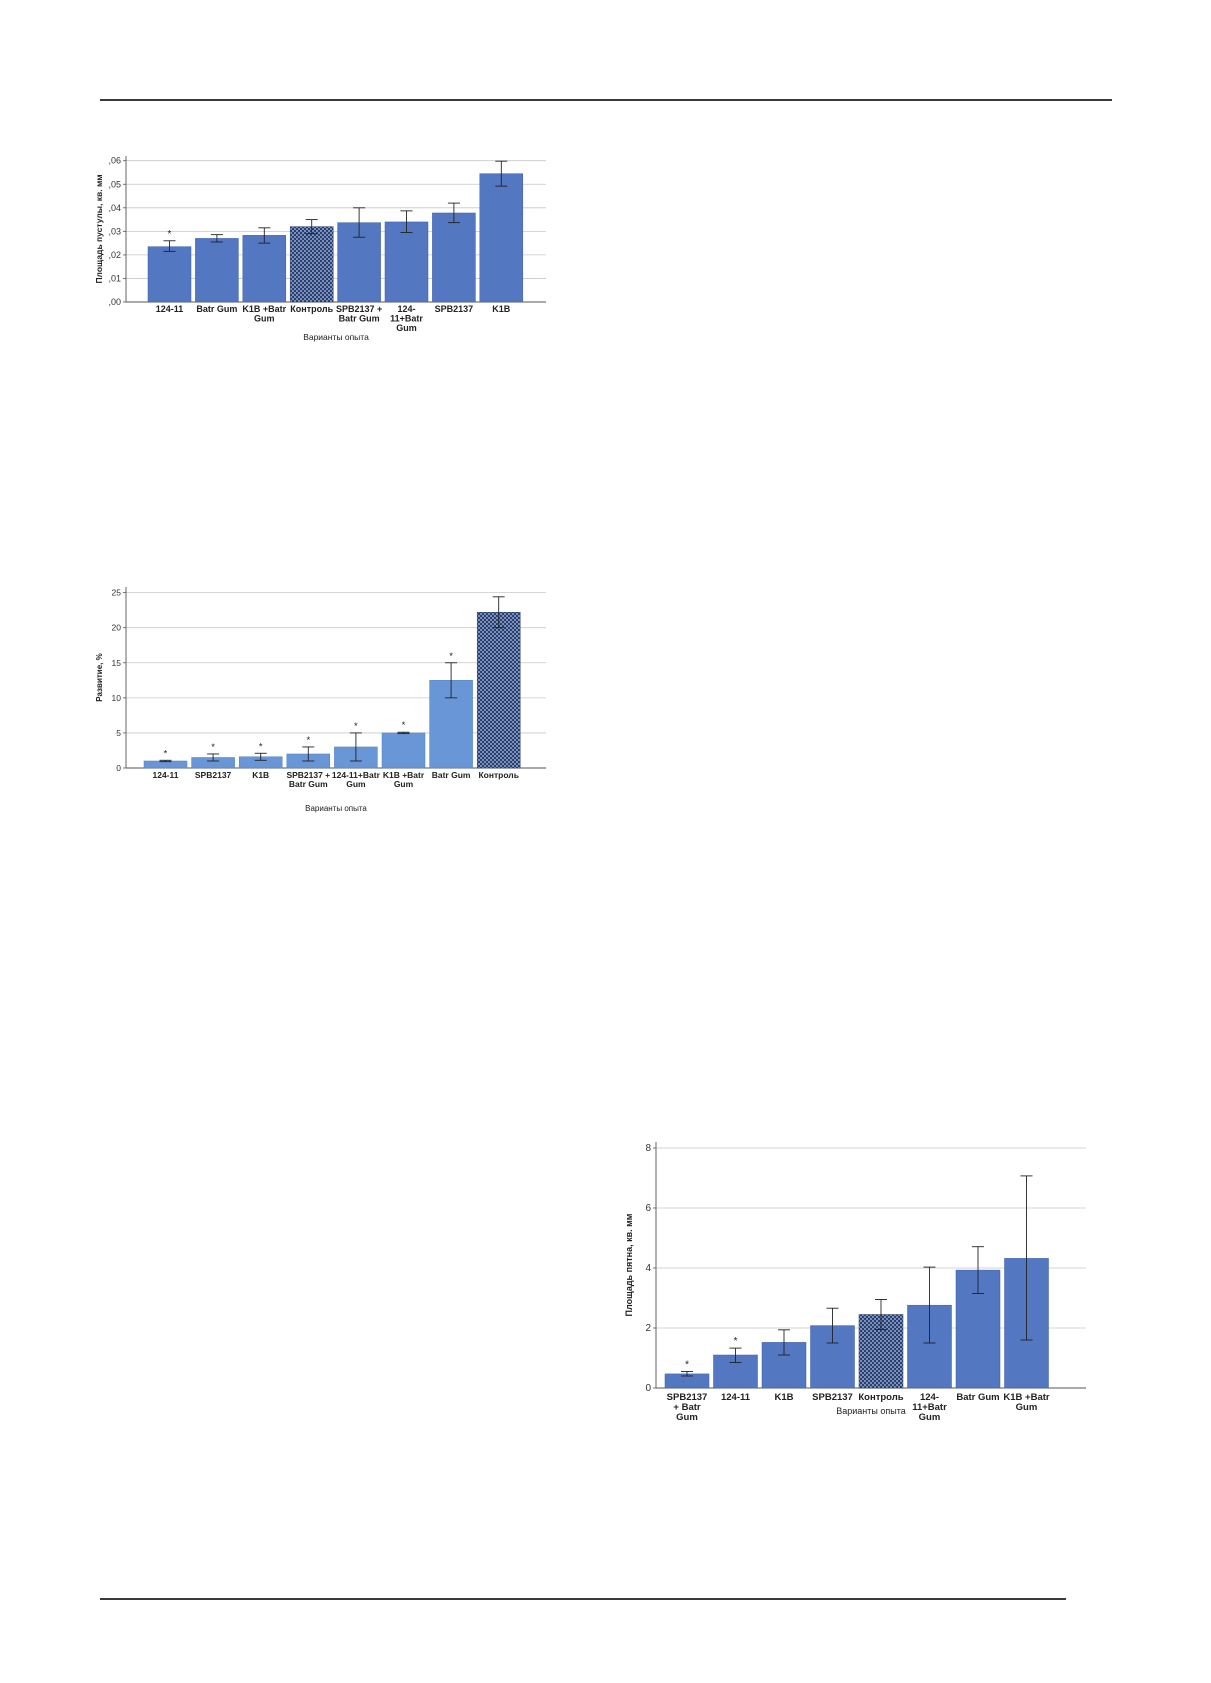 The height and width of the screenshot is (1683, 1211). I want to click on x-tick-label: 124-11+Batr, so click(356, 775).